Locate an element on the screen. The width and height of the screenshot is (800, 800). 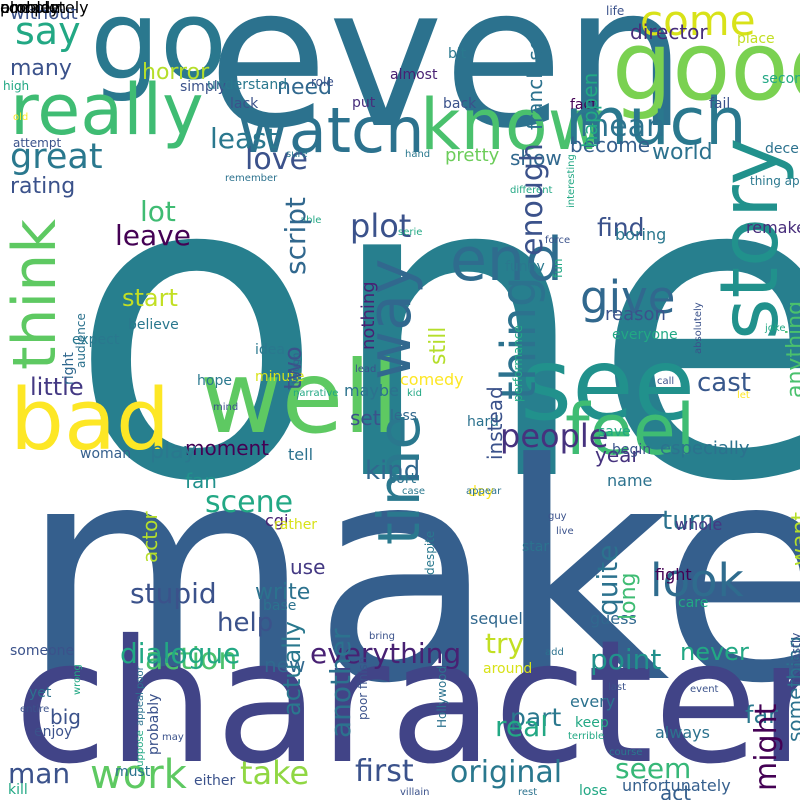
word-almost: almost is located at coordinates (414, 75).